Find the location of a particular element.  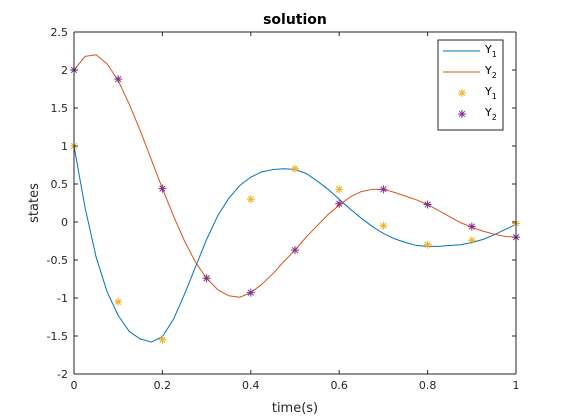

x-tick-label: 0.8 is located at coordinates (428, 385).